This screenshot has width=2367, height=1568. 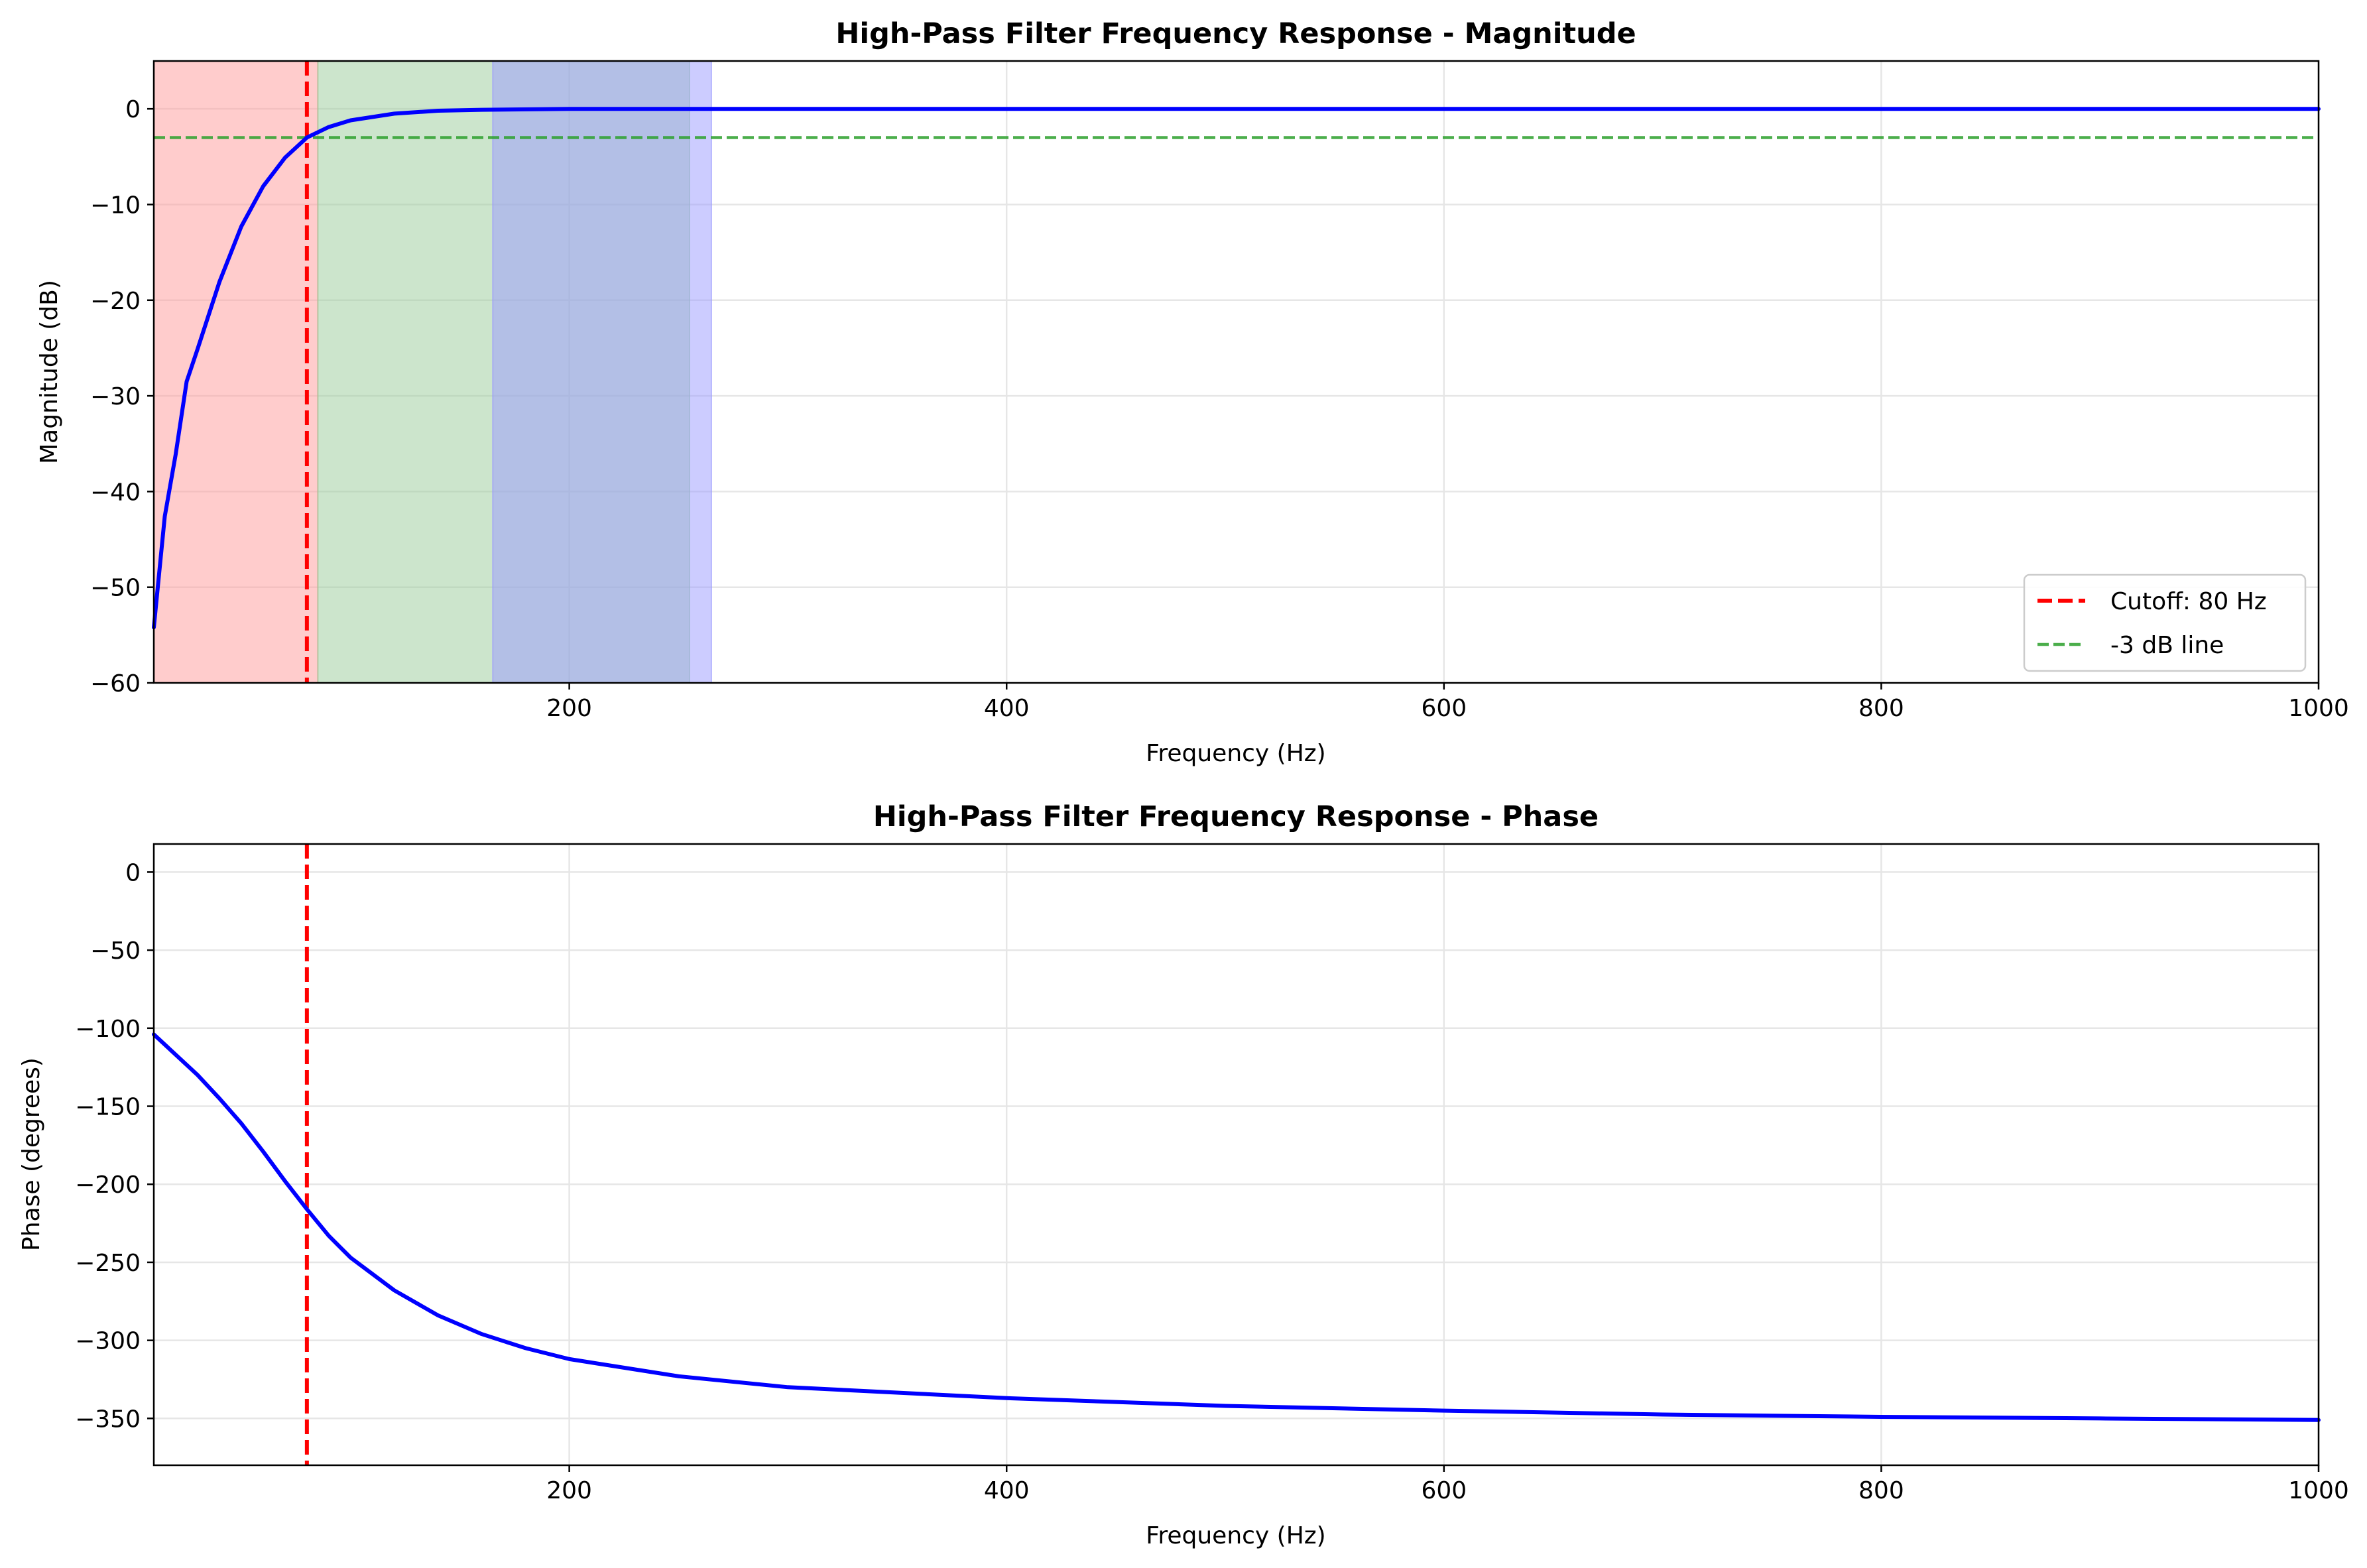 I want to click on magnitude-y-tick-label: 0, so click(x=133, y=109).